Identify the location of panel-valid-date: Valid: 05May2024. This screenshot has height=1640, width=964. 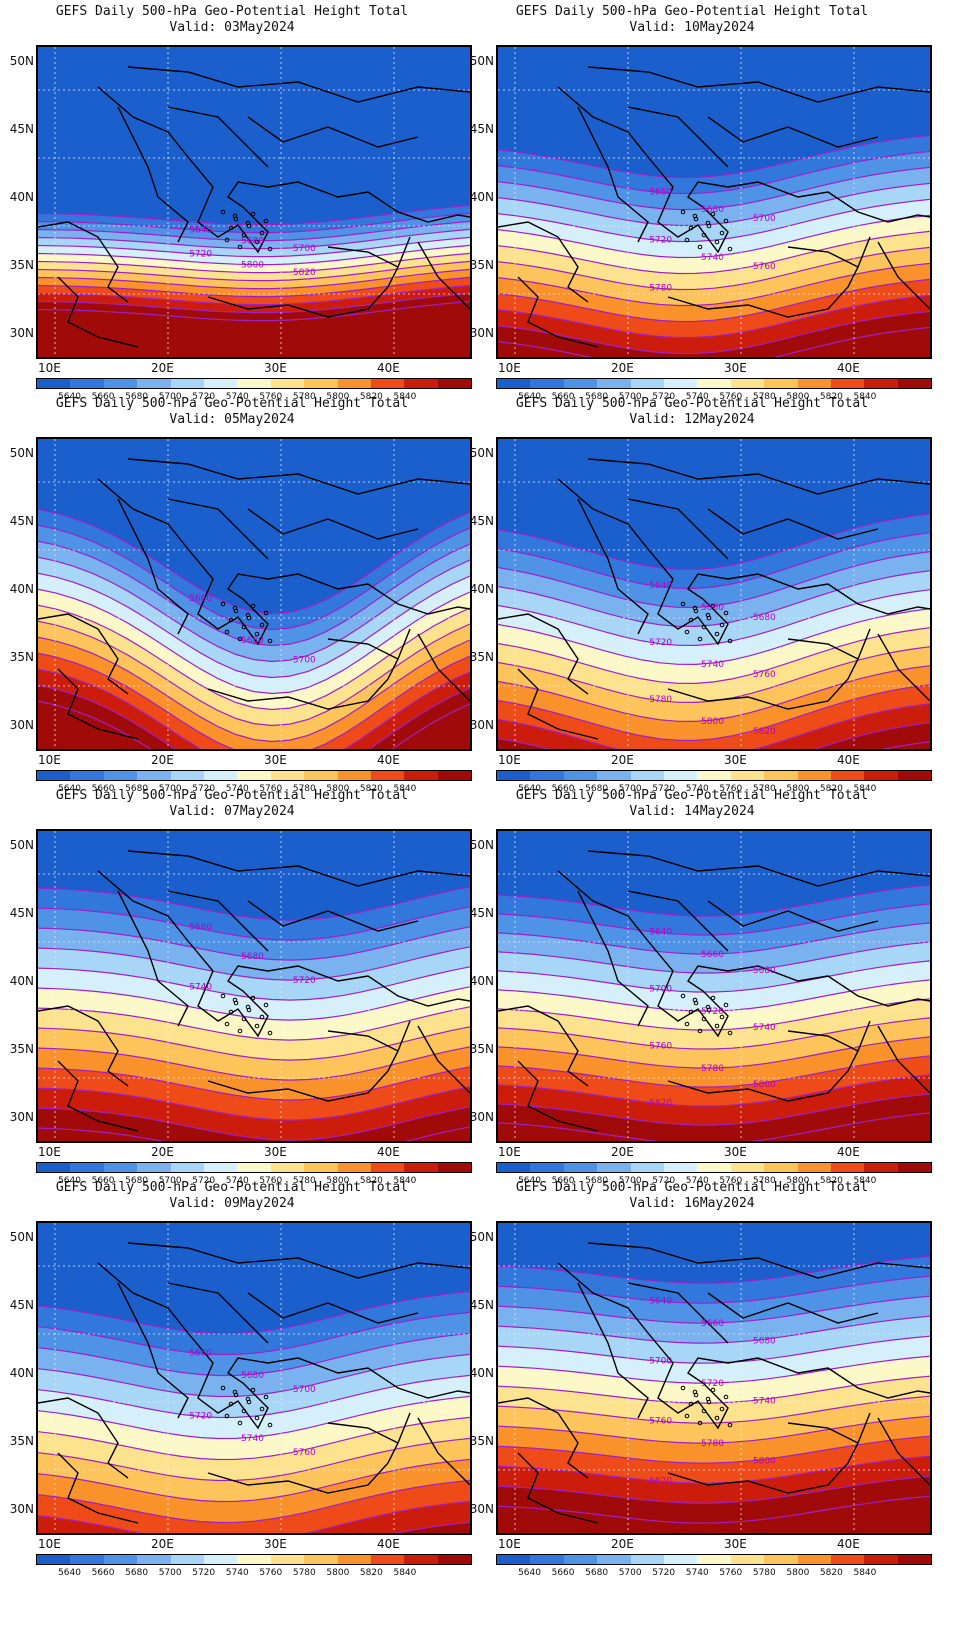
(232, 419).